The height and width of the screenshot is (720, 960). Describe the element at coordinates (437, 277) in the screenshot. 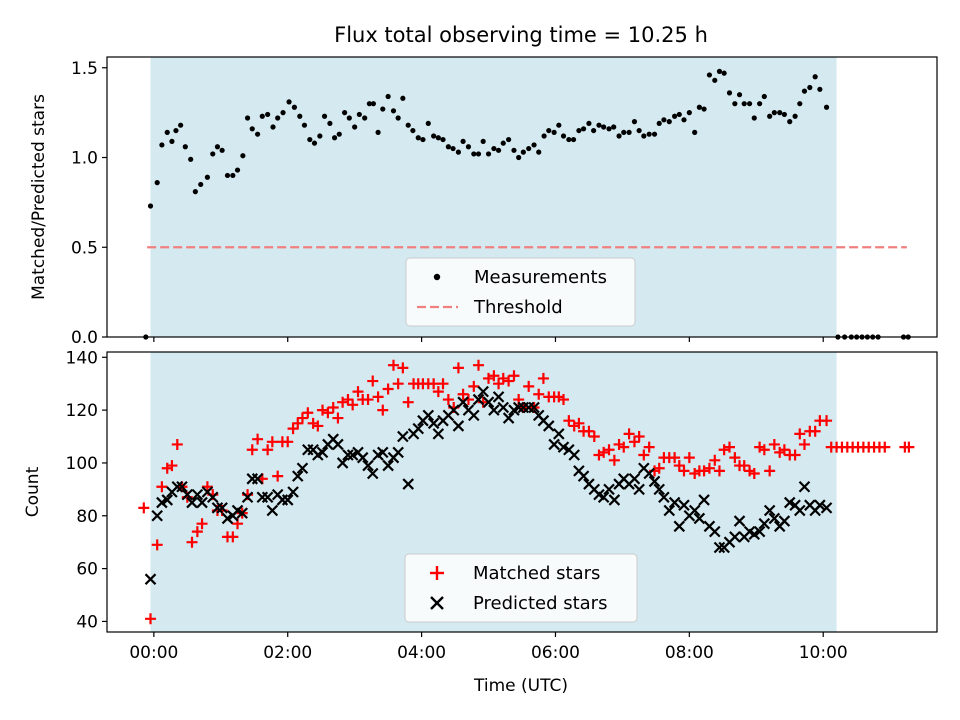

I see `legend-measurements-marker` at that location.